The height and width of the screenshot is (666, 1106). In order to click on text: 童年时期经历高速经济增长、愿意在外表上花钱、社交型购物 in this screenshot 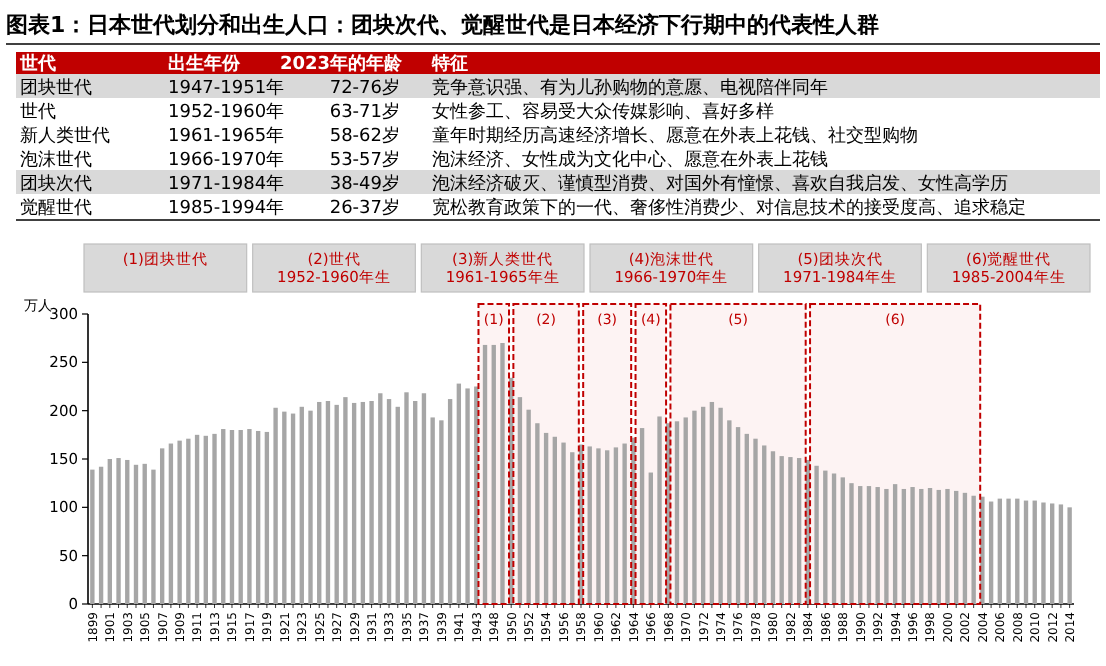, I will do `click(675, 136)`.